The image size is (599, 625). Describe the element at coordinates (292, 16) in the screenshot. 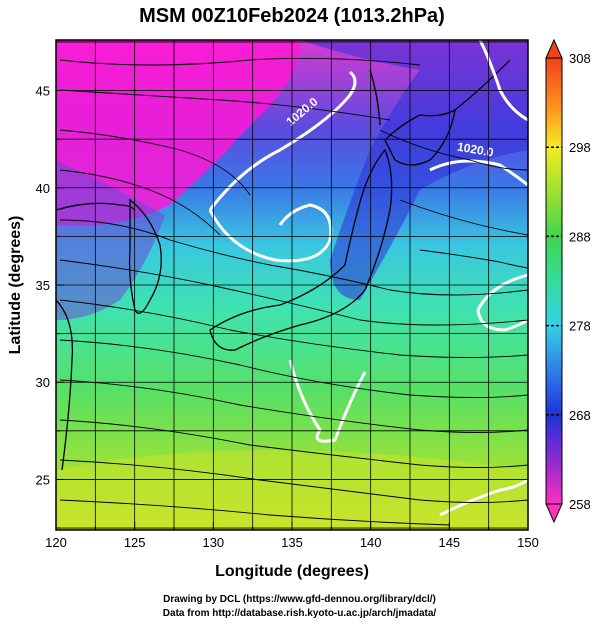

I see `chart-title: MSM 00Z10Feb2024 (1013.2hPa)` at that location.